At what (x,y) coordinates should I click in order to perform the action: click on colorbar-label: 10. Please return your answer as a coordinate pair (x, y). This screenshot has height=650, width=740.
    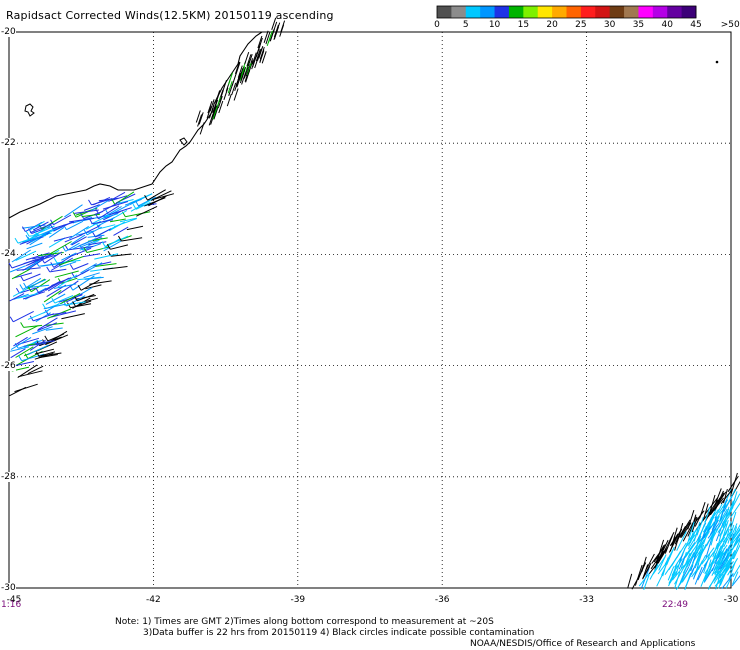
    Looking at the image, I should click on (494, 25).